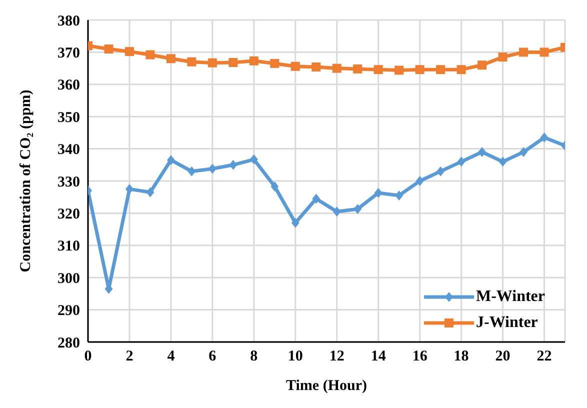 The height and width of the screenshot is (408, 587). What do you see at coordinates (326, 386) in the screenshot?
I see `x-axis-title: Time (Hour)` at bounding box center [326, 386].